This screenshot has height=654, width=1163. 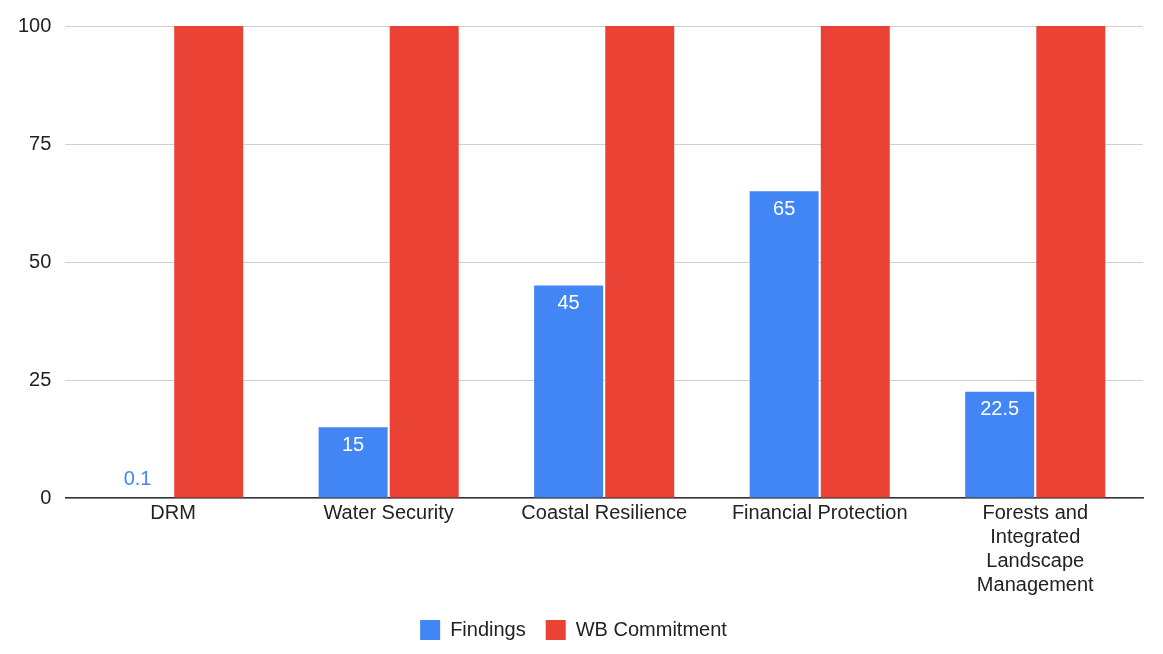 What do you see at coordinates (604, 511) in the screenshot?
I see `x-tick-label: Coastal Resilience` at bounding box center [604, 511].